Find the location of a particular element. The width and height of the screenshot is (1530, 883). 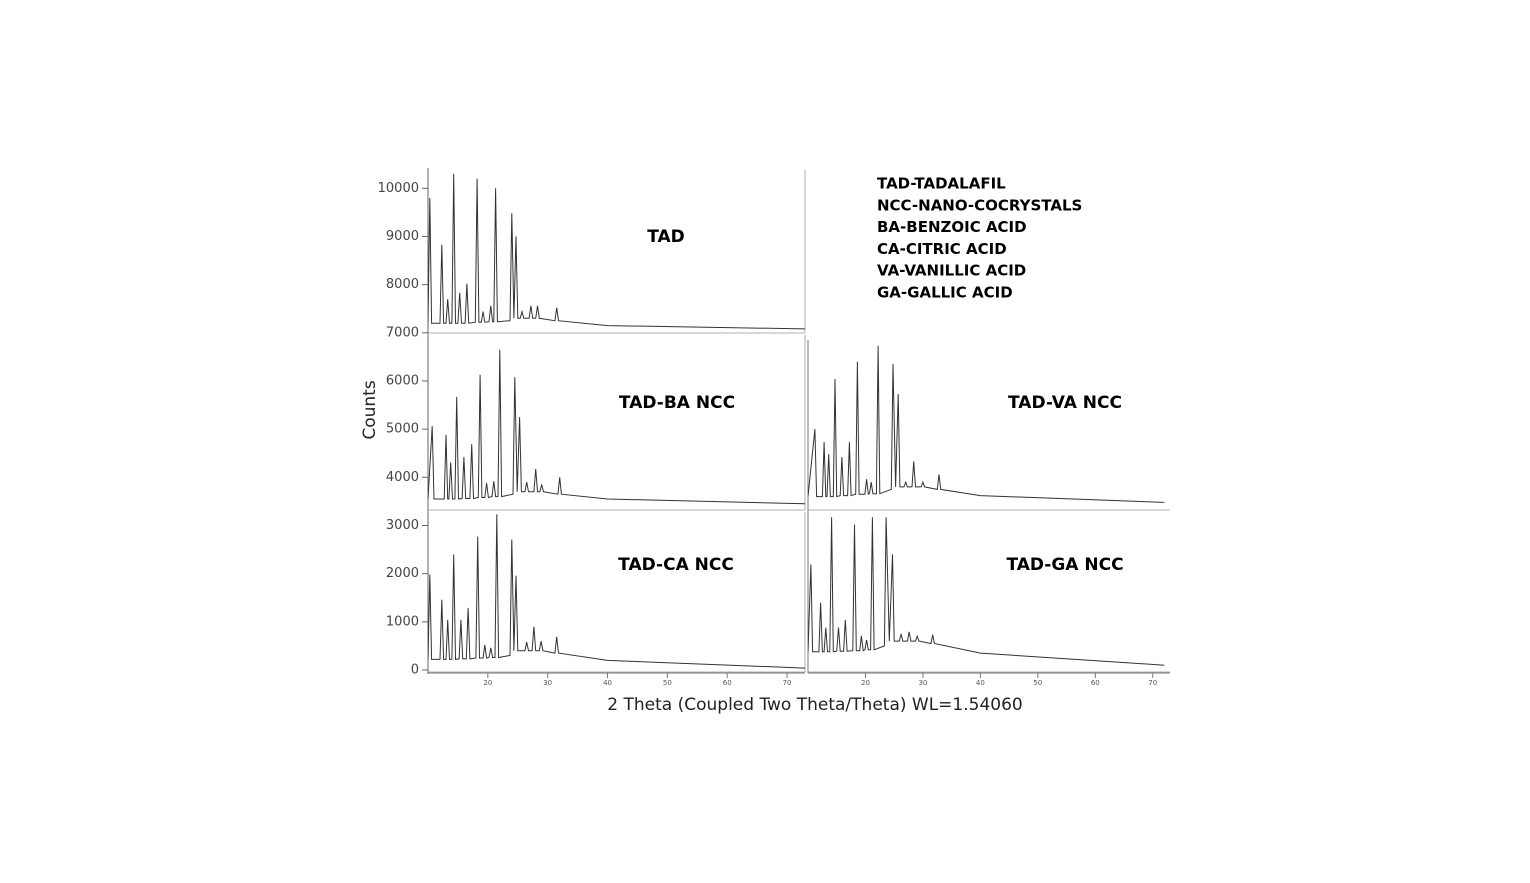

y-tick-label: 4000 is located at coordinates (402, 477).